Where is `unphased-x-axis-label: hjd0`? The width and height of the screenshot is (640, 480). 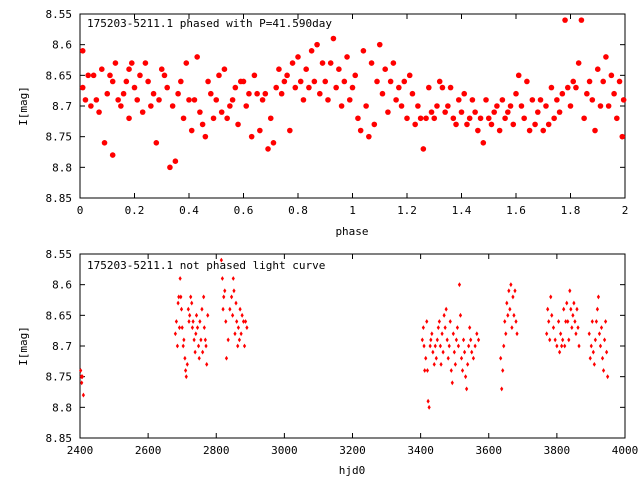
unphased-x-axis-label: hjd0 is located at coordinates (352, 470).